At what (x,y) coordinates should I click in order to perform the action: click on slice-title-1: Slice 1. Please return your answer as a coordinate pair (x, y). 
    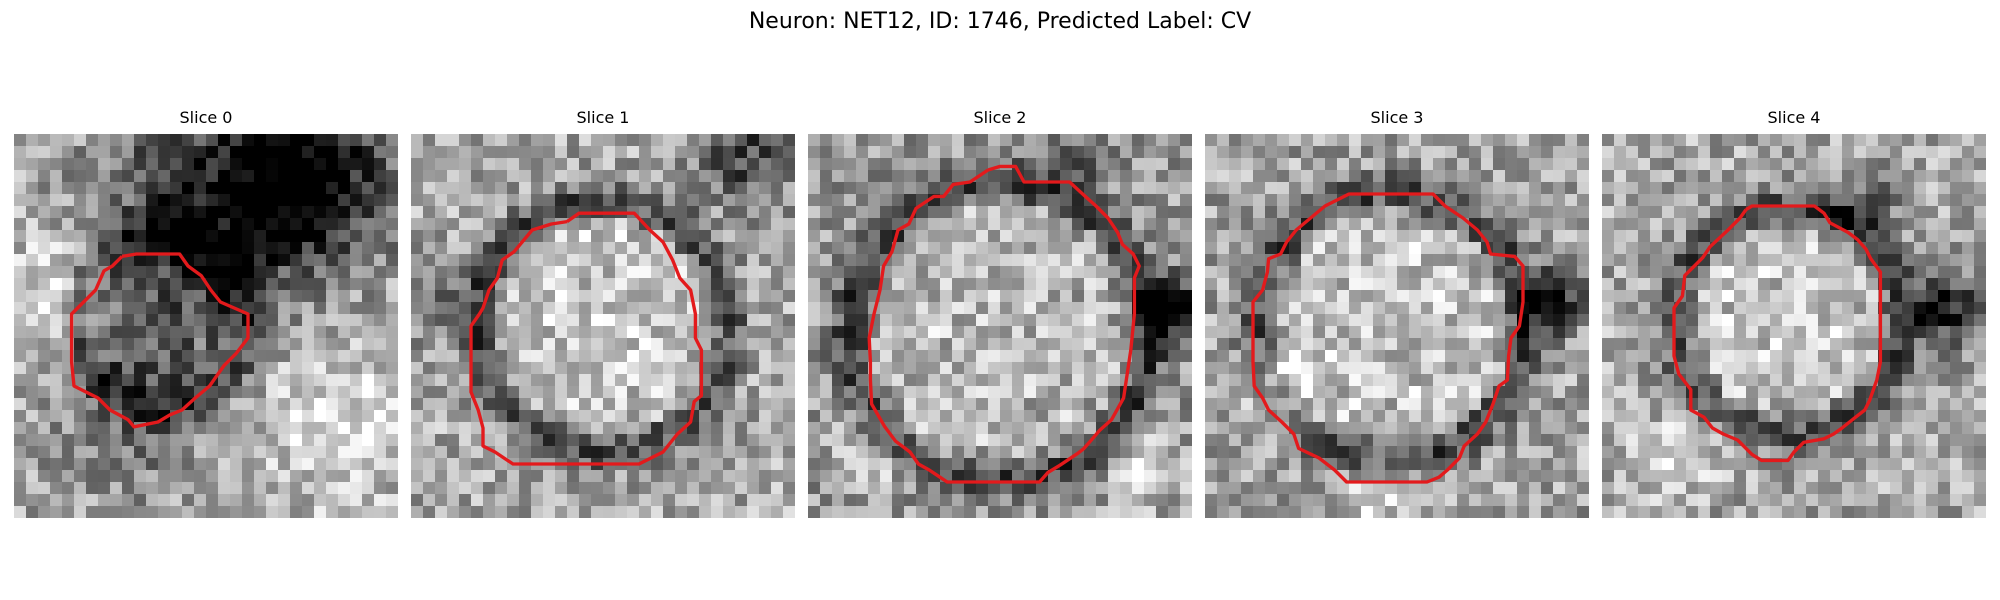
    Looking at the image, I should click on (603, 117).